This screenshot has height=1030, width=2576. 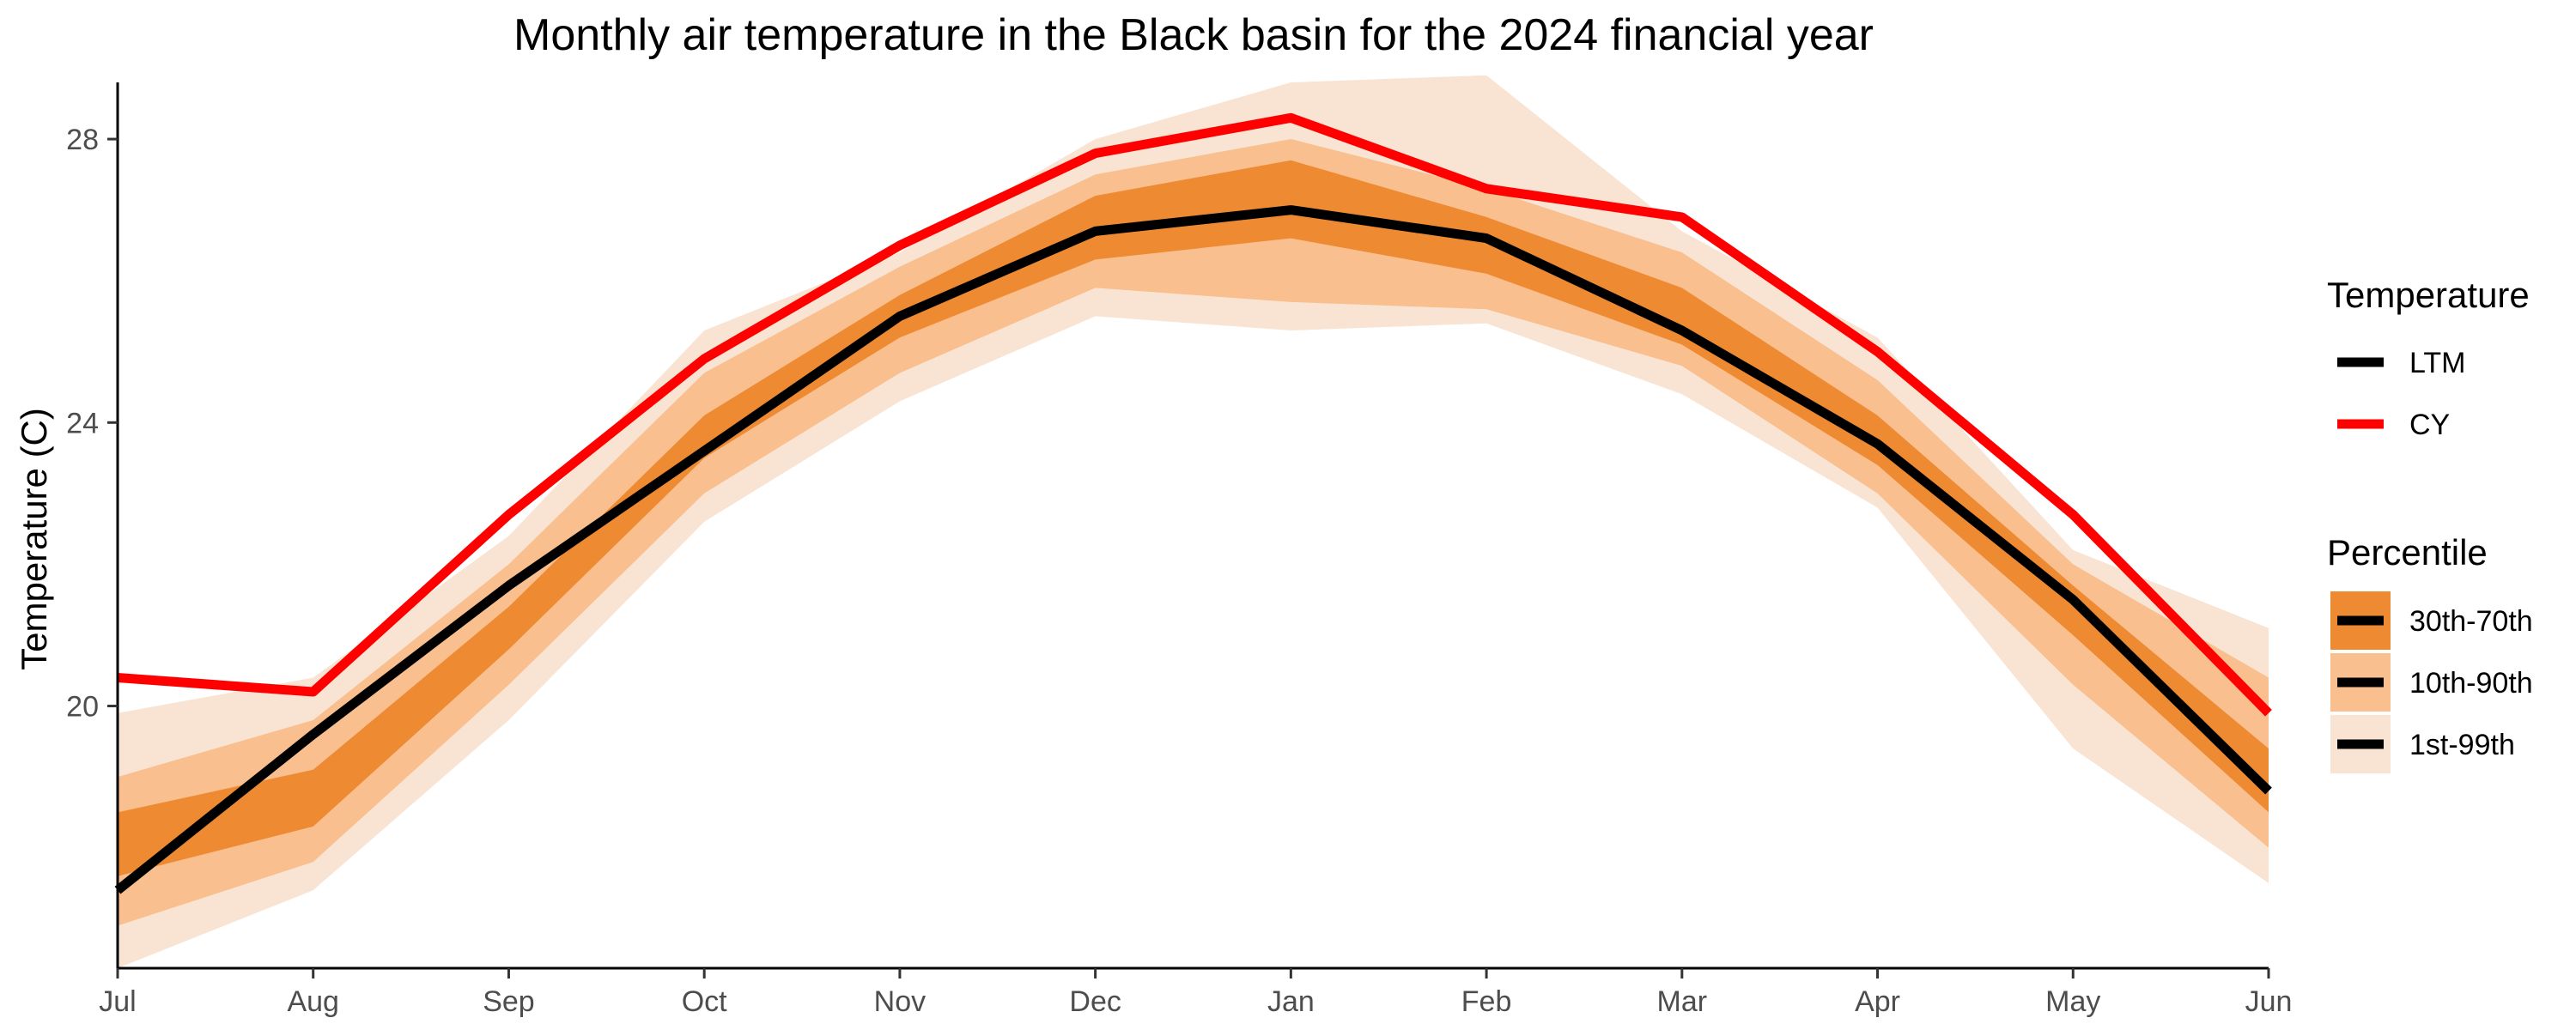 I want to click on y-axis-label: Temperature (C), so click(x=34, y=539).